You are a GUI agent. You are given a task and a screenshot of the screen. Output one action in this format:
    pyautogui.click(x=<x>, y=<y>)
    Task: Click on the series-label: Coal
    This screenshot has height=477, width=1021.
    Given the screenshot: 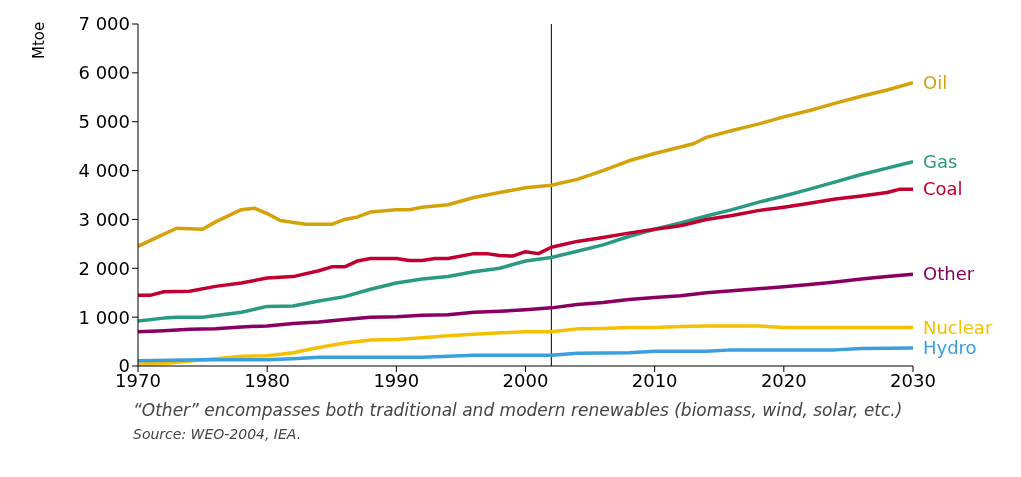 What is the action you would take?
    pyautogui.click(x=943, y=189)
    